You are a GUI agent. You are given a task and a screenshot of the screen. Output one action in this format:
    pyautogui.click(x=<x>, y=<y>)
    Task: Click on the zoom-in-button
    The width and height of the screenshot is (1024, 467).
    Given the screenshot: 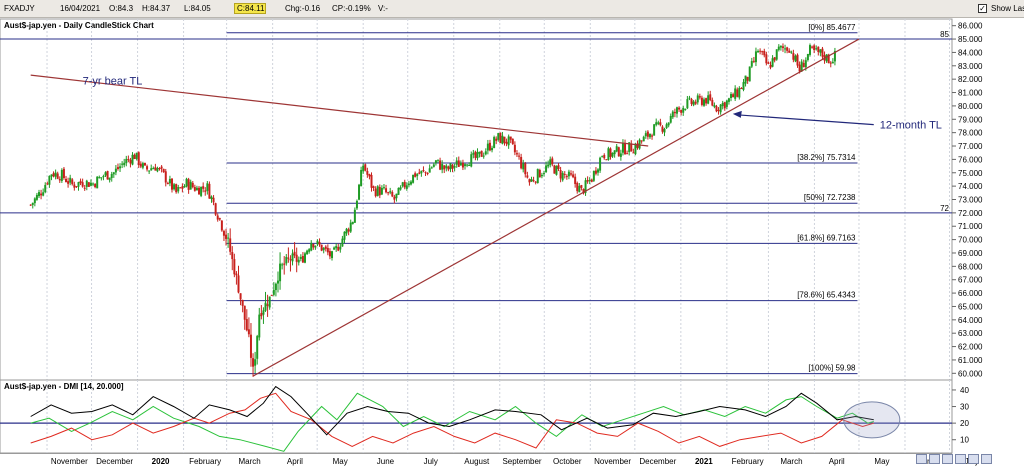 What is the action you would take?
    pyautogui.click(x=921, y=459)
    